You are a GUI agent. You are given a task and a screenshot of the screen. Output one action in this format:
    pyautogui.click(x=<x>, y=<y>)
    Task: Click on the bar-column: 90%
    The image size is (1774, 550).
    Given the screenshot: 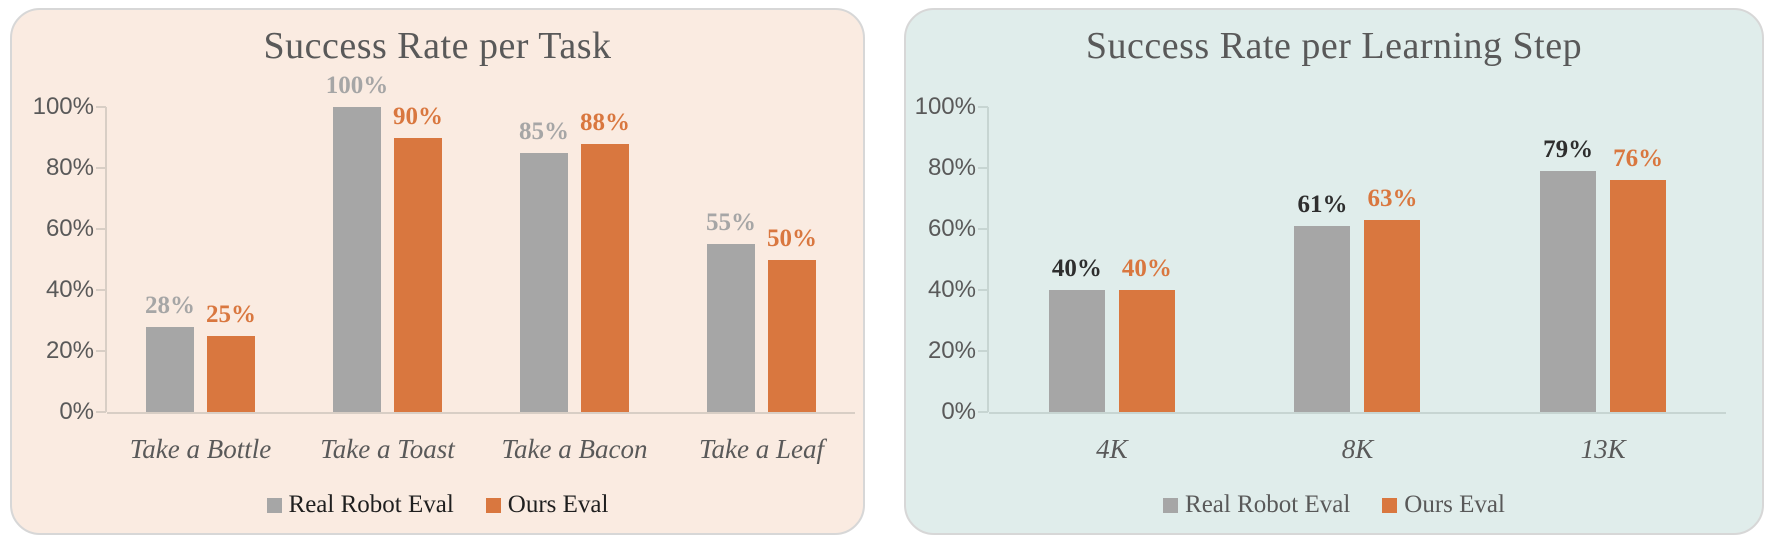 What is the action you would take?
    pyautogui.click(x=418, y=257)
    